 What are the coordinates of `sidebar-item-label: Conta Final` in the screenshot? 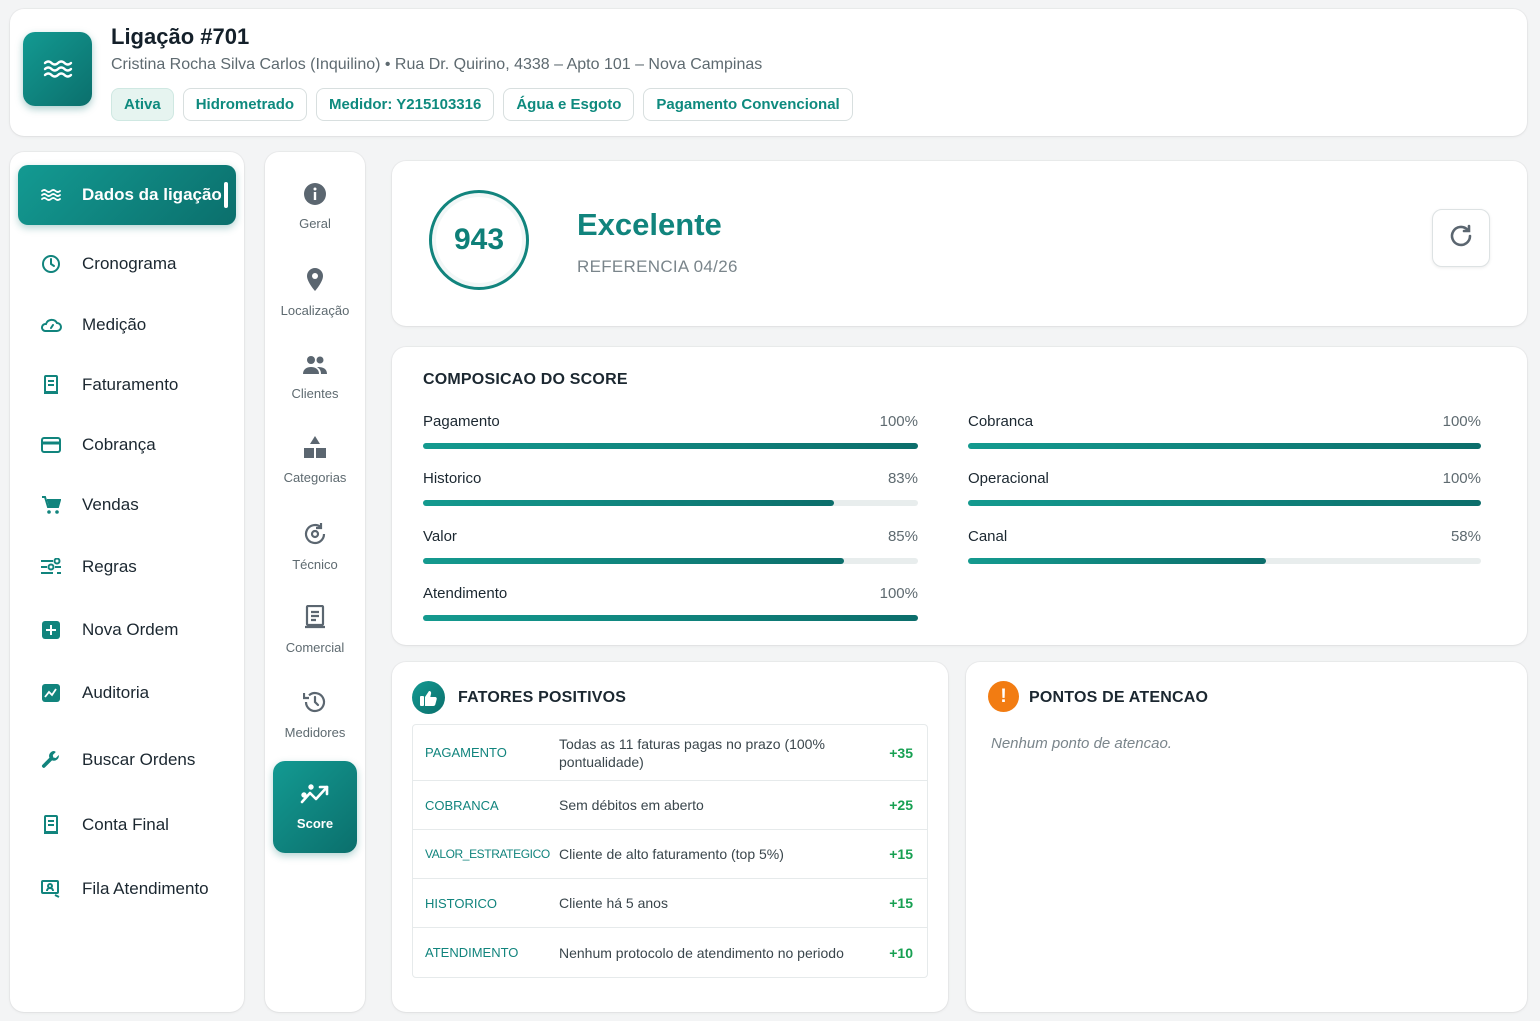 It's located at (125, 824).